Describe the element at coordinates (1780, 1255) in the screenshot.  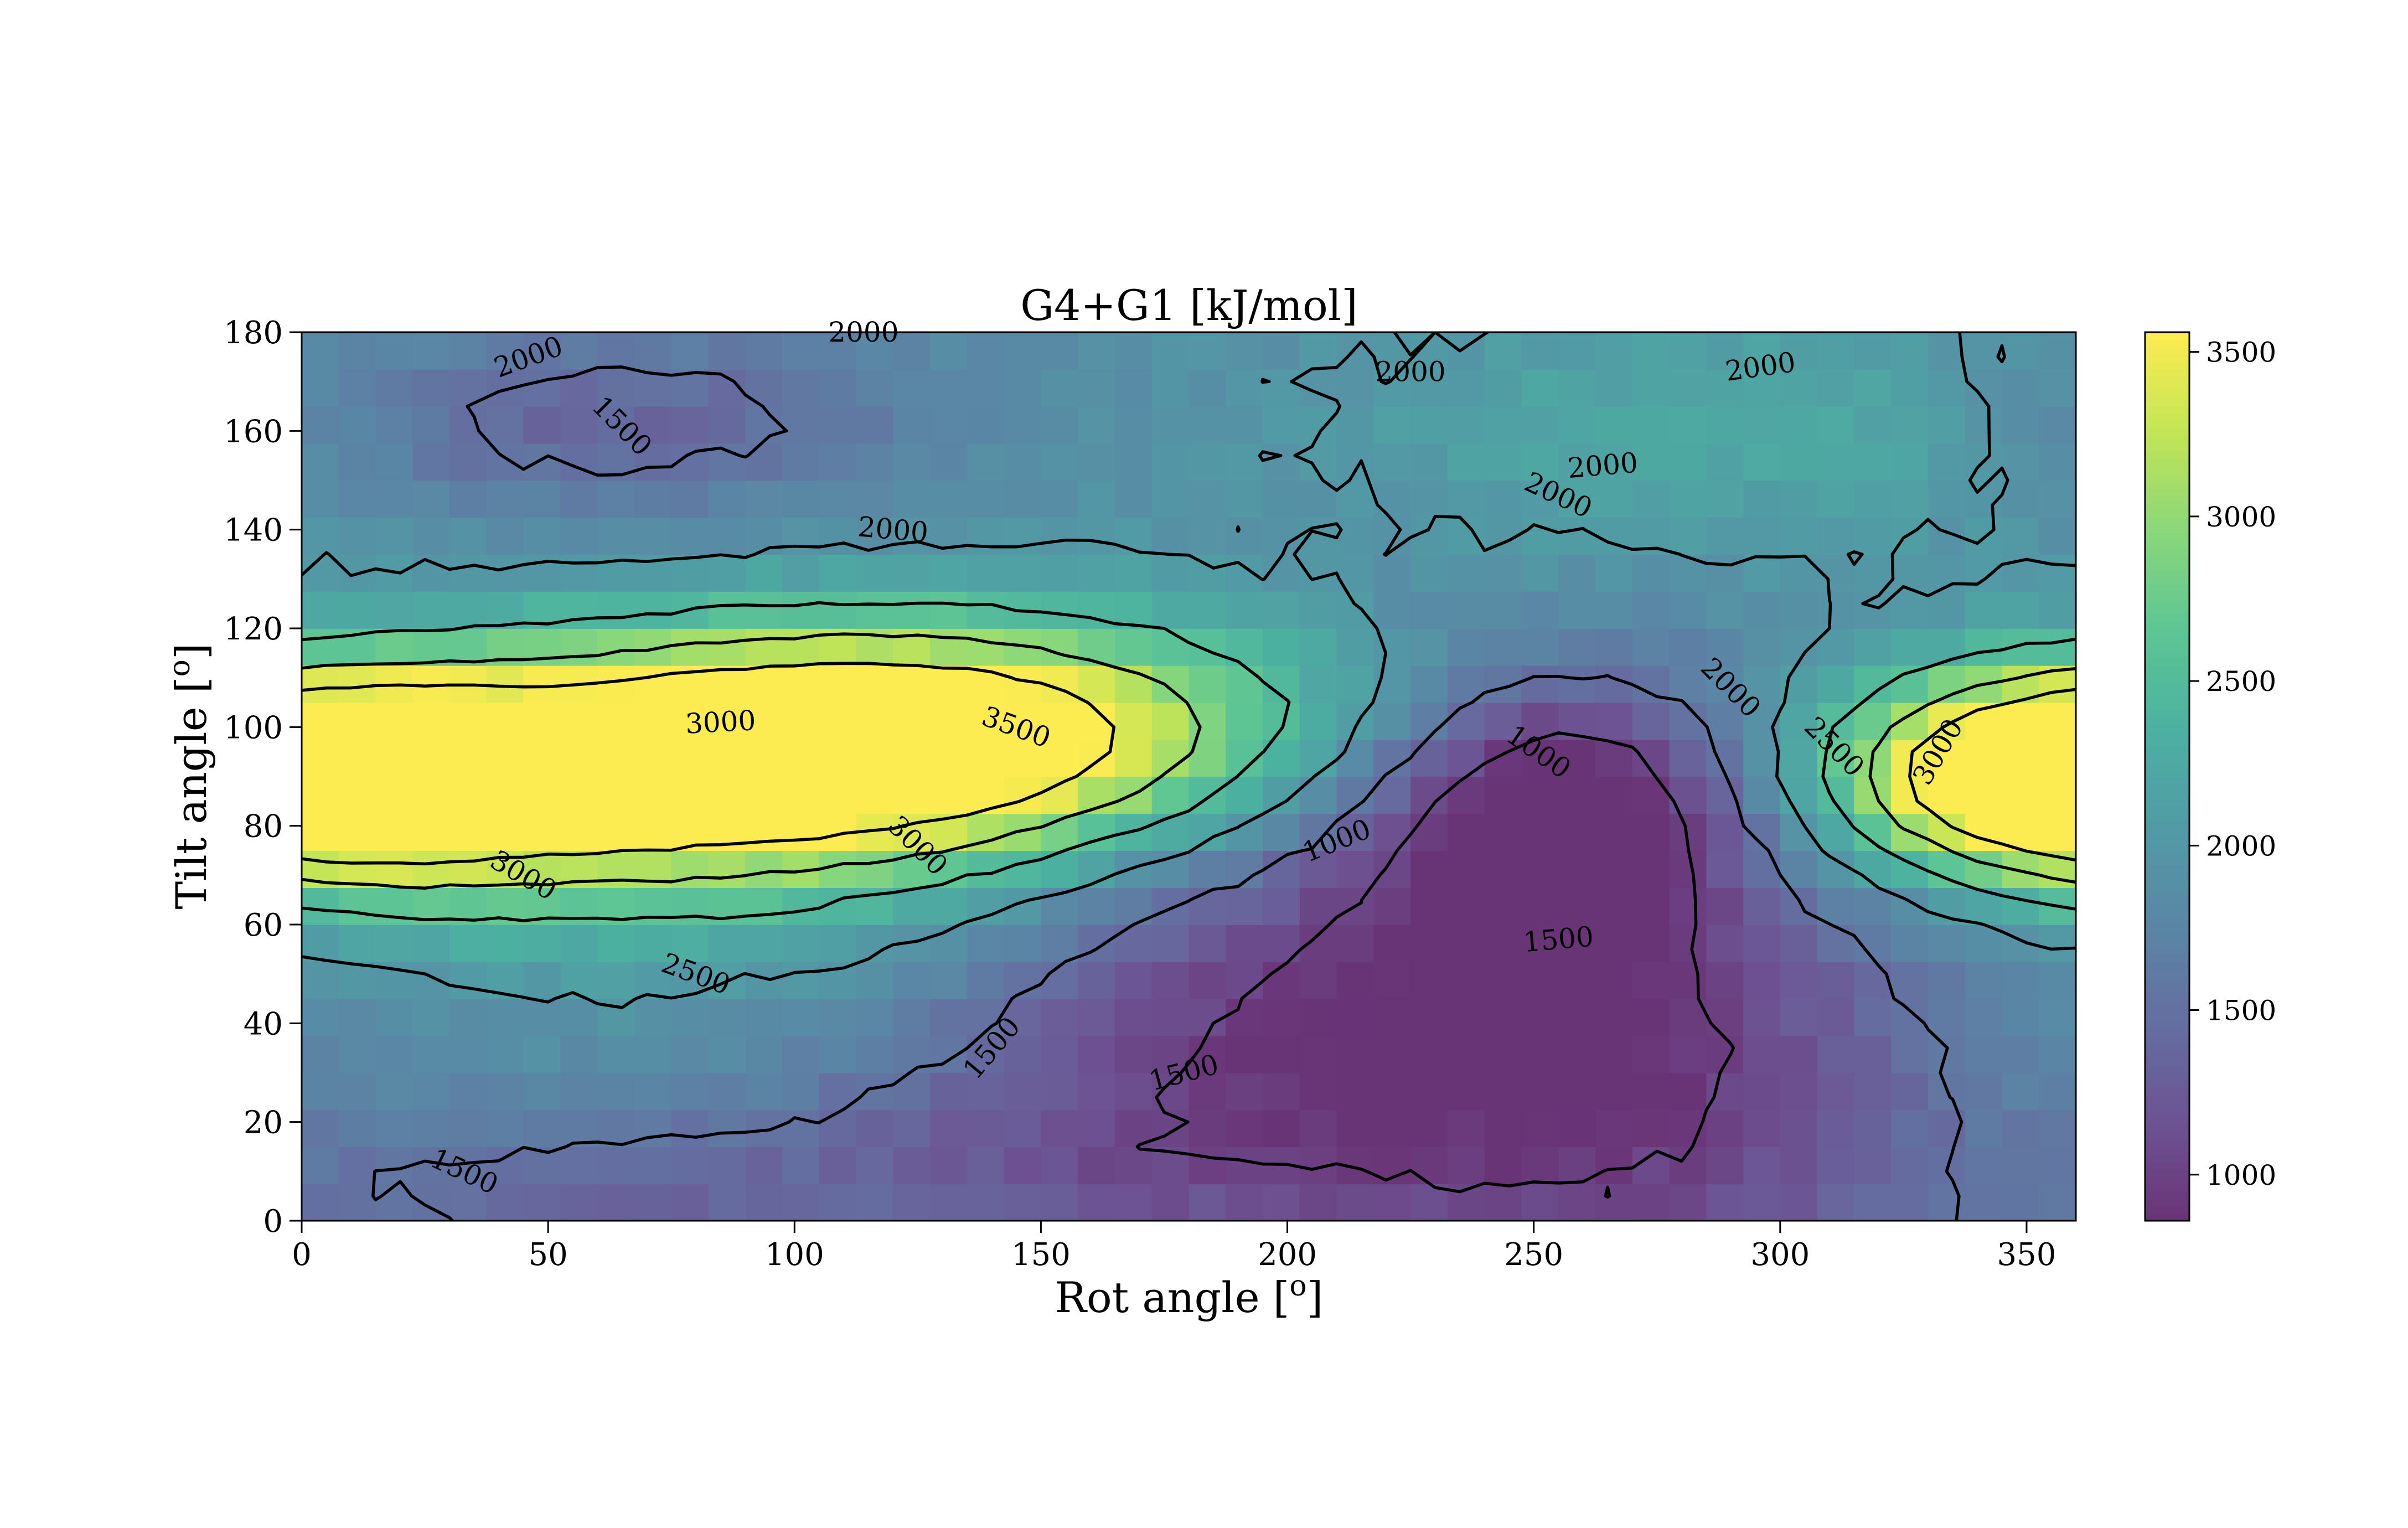
I see `x-tick-label: 300` at that location.